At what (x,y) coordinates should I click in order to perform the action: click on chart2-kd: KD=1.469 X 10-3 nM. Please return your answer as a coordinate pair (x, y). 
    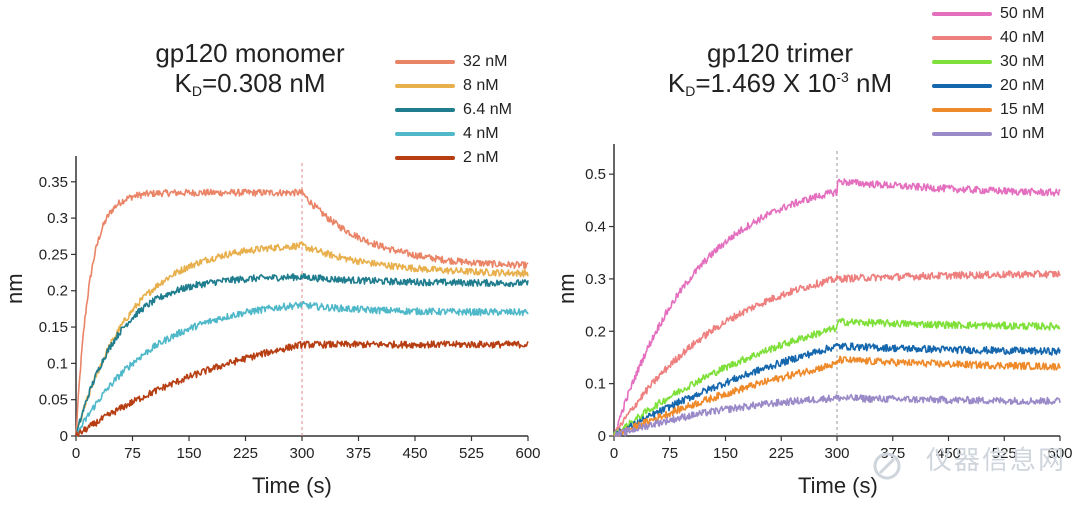
    Looking at the image, I should click on (780, 85).